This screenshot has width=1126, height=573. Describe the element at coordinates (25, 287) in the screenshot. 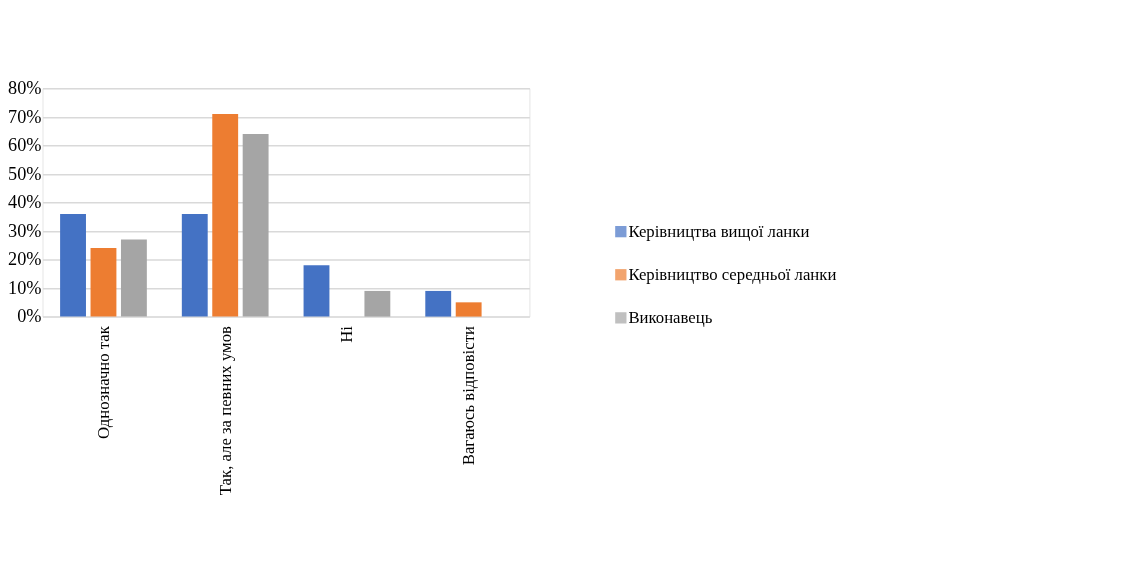

I see `y-tick-label: 10%` at that location.